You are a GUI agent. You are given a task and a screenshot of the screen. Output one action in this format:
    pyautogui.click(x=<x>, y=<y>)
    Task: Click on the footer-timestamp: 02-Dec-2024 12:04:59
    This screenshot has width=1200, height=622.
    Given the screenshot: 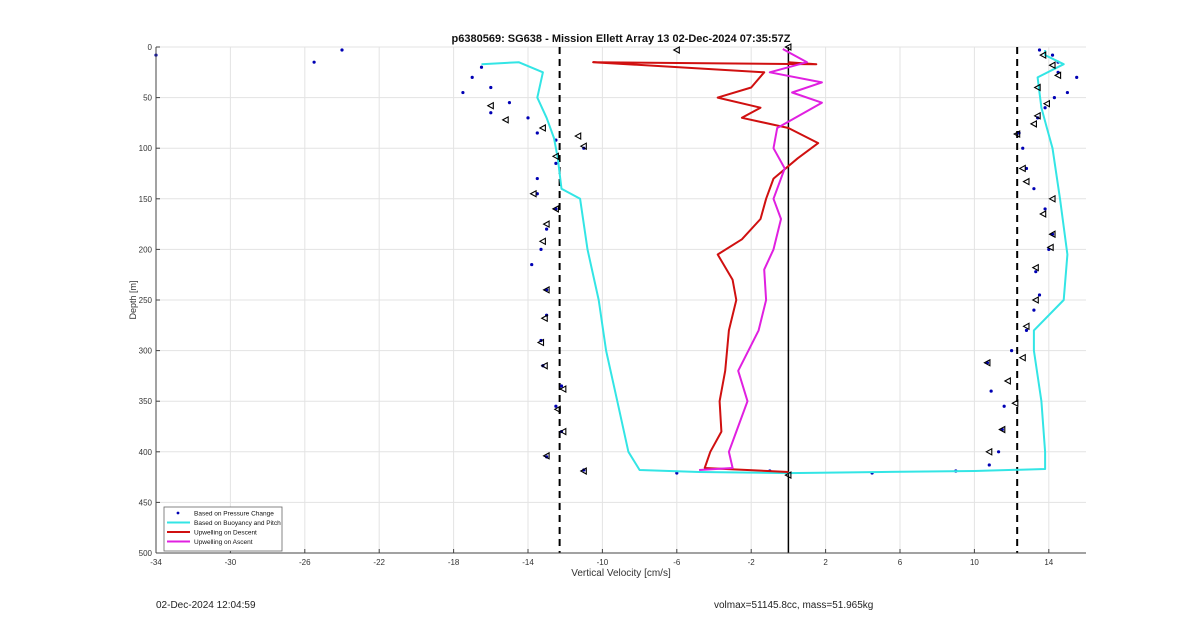 What is the action you would take?
    pyautogui.click(x=206, y=605)
    